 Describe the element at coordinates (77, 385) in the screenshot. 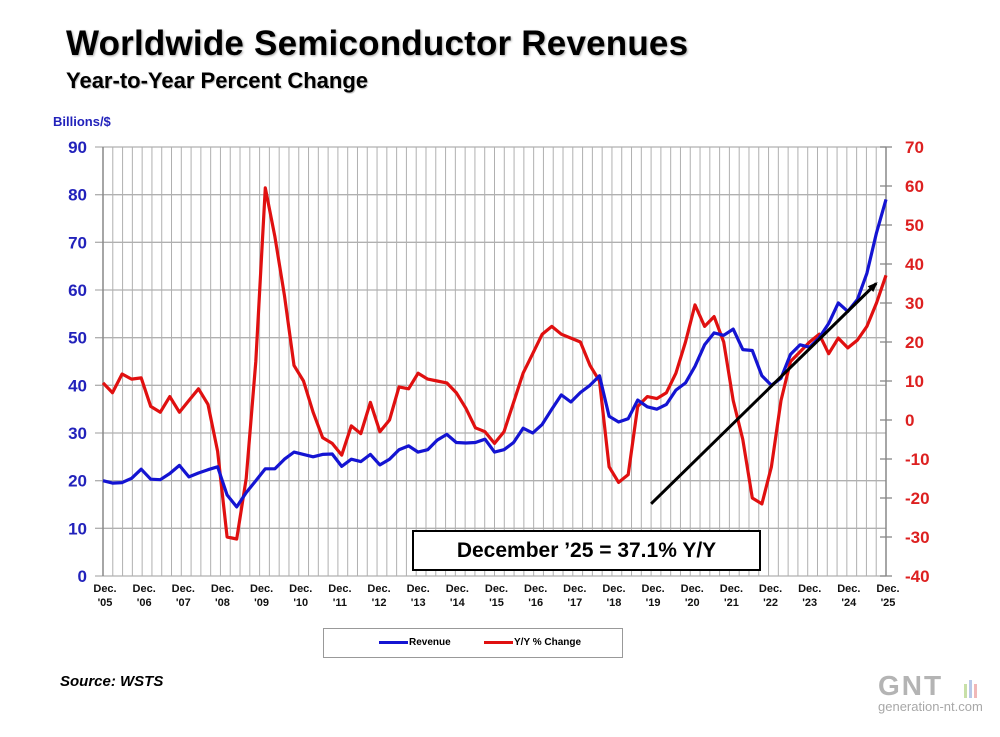

I see `left-tick-label: 40` at that location.